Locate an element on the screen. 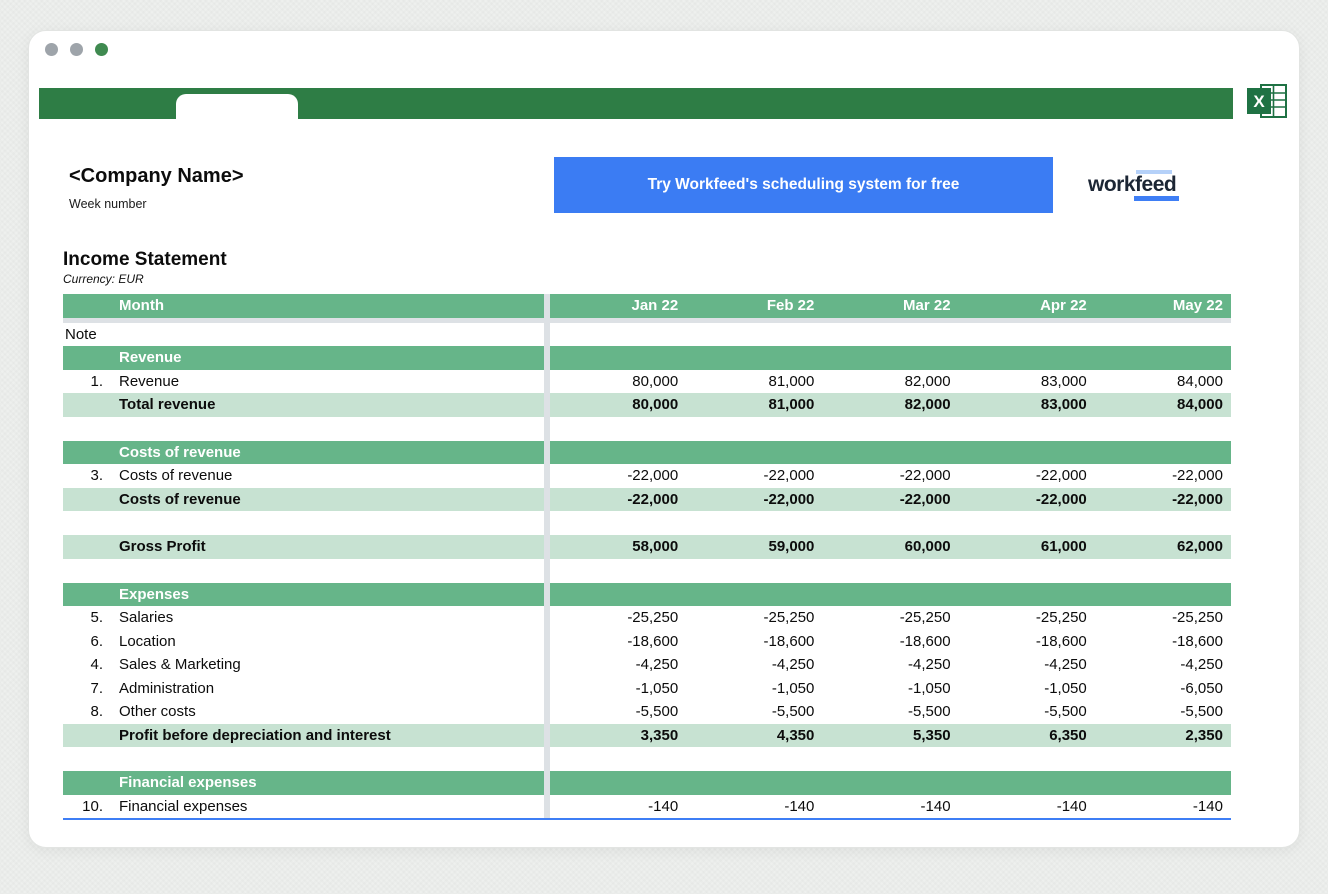 The height and width of the screenshot is (894, 1328). row-number: 10. is located at coordinates (92, 806).